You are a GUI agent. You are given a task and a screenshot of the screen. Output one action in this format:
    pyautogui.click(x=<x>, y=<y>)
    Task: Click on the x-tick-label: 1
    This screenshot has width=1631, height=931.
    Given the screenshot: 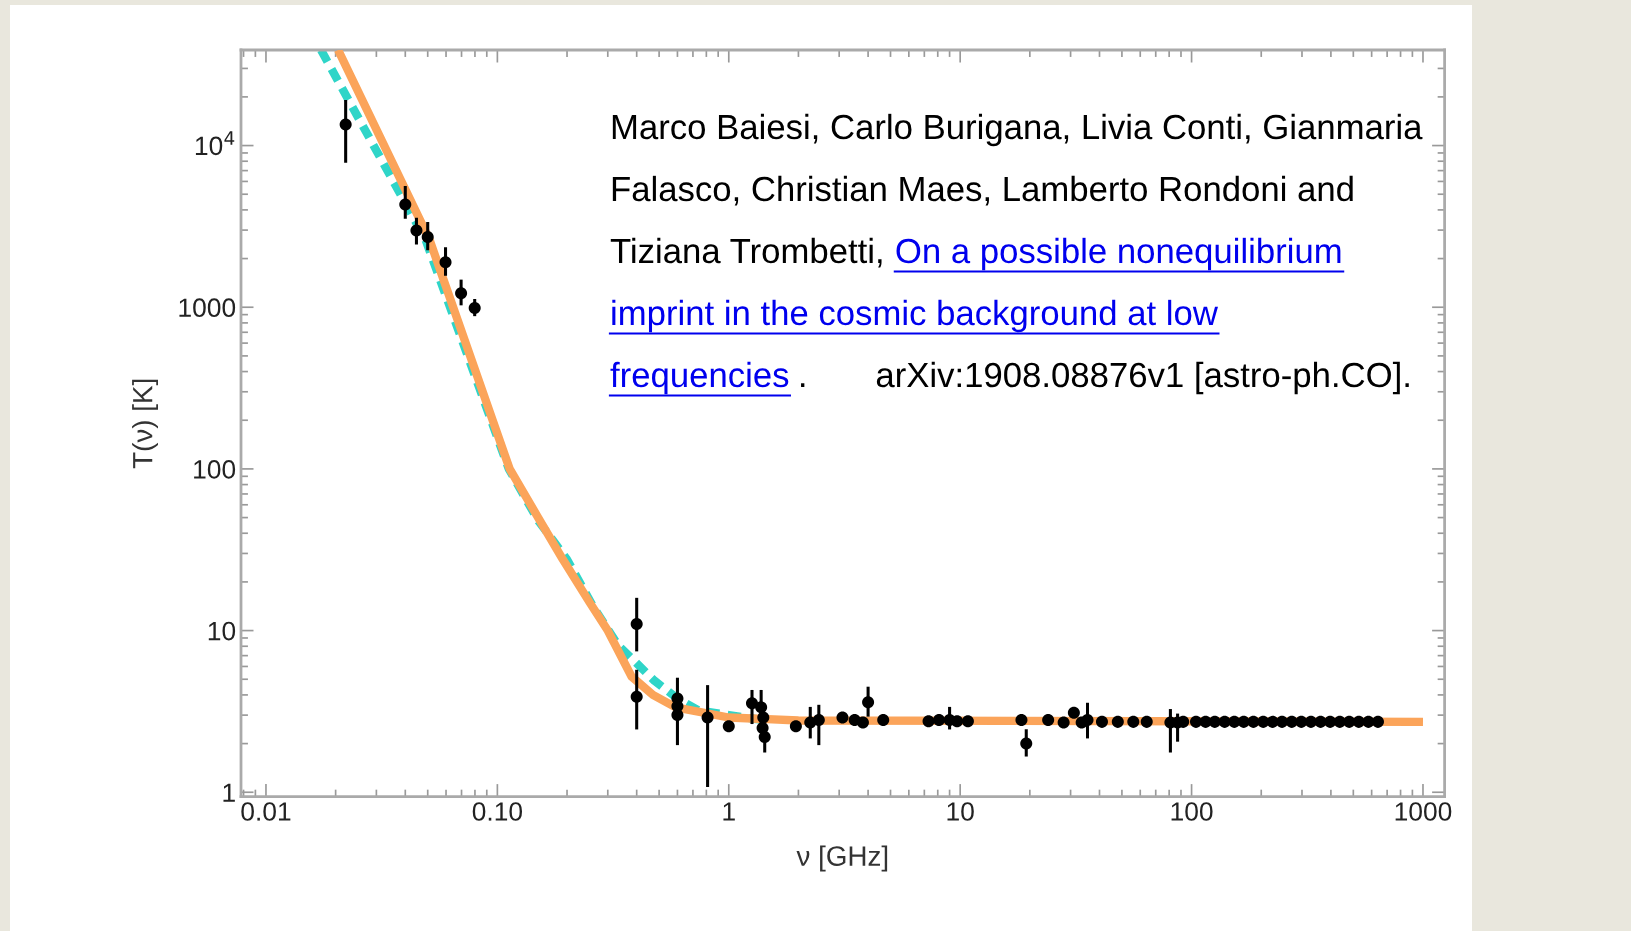 What is the action you would take?
    pyautogui.click(x=729, y=811)
    